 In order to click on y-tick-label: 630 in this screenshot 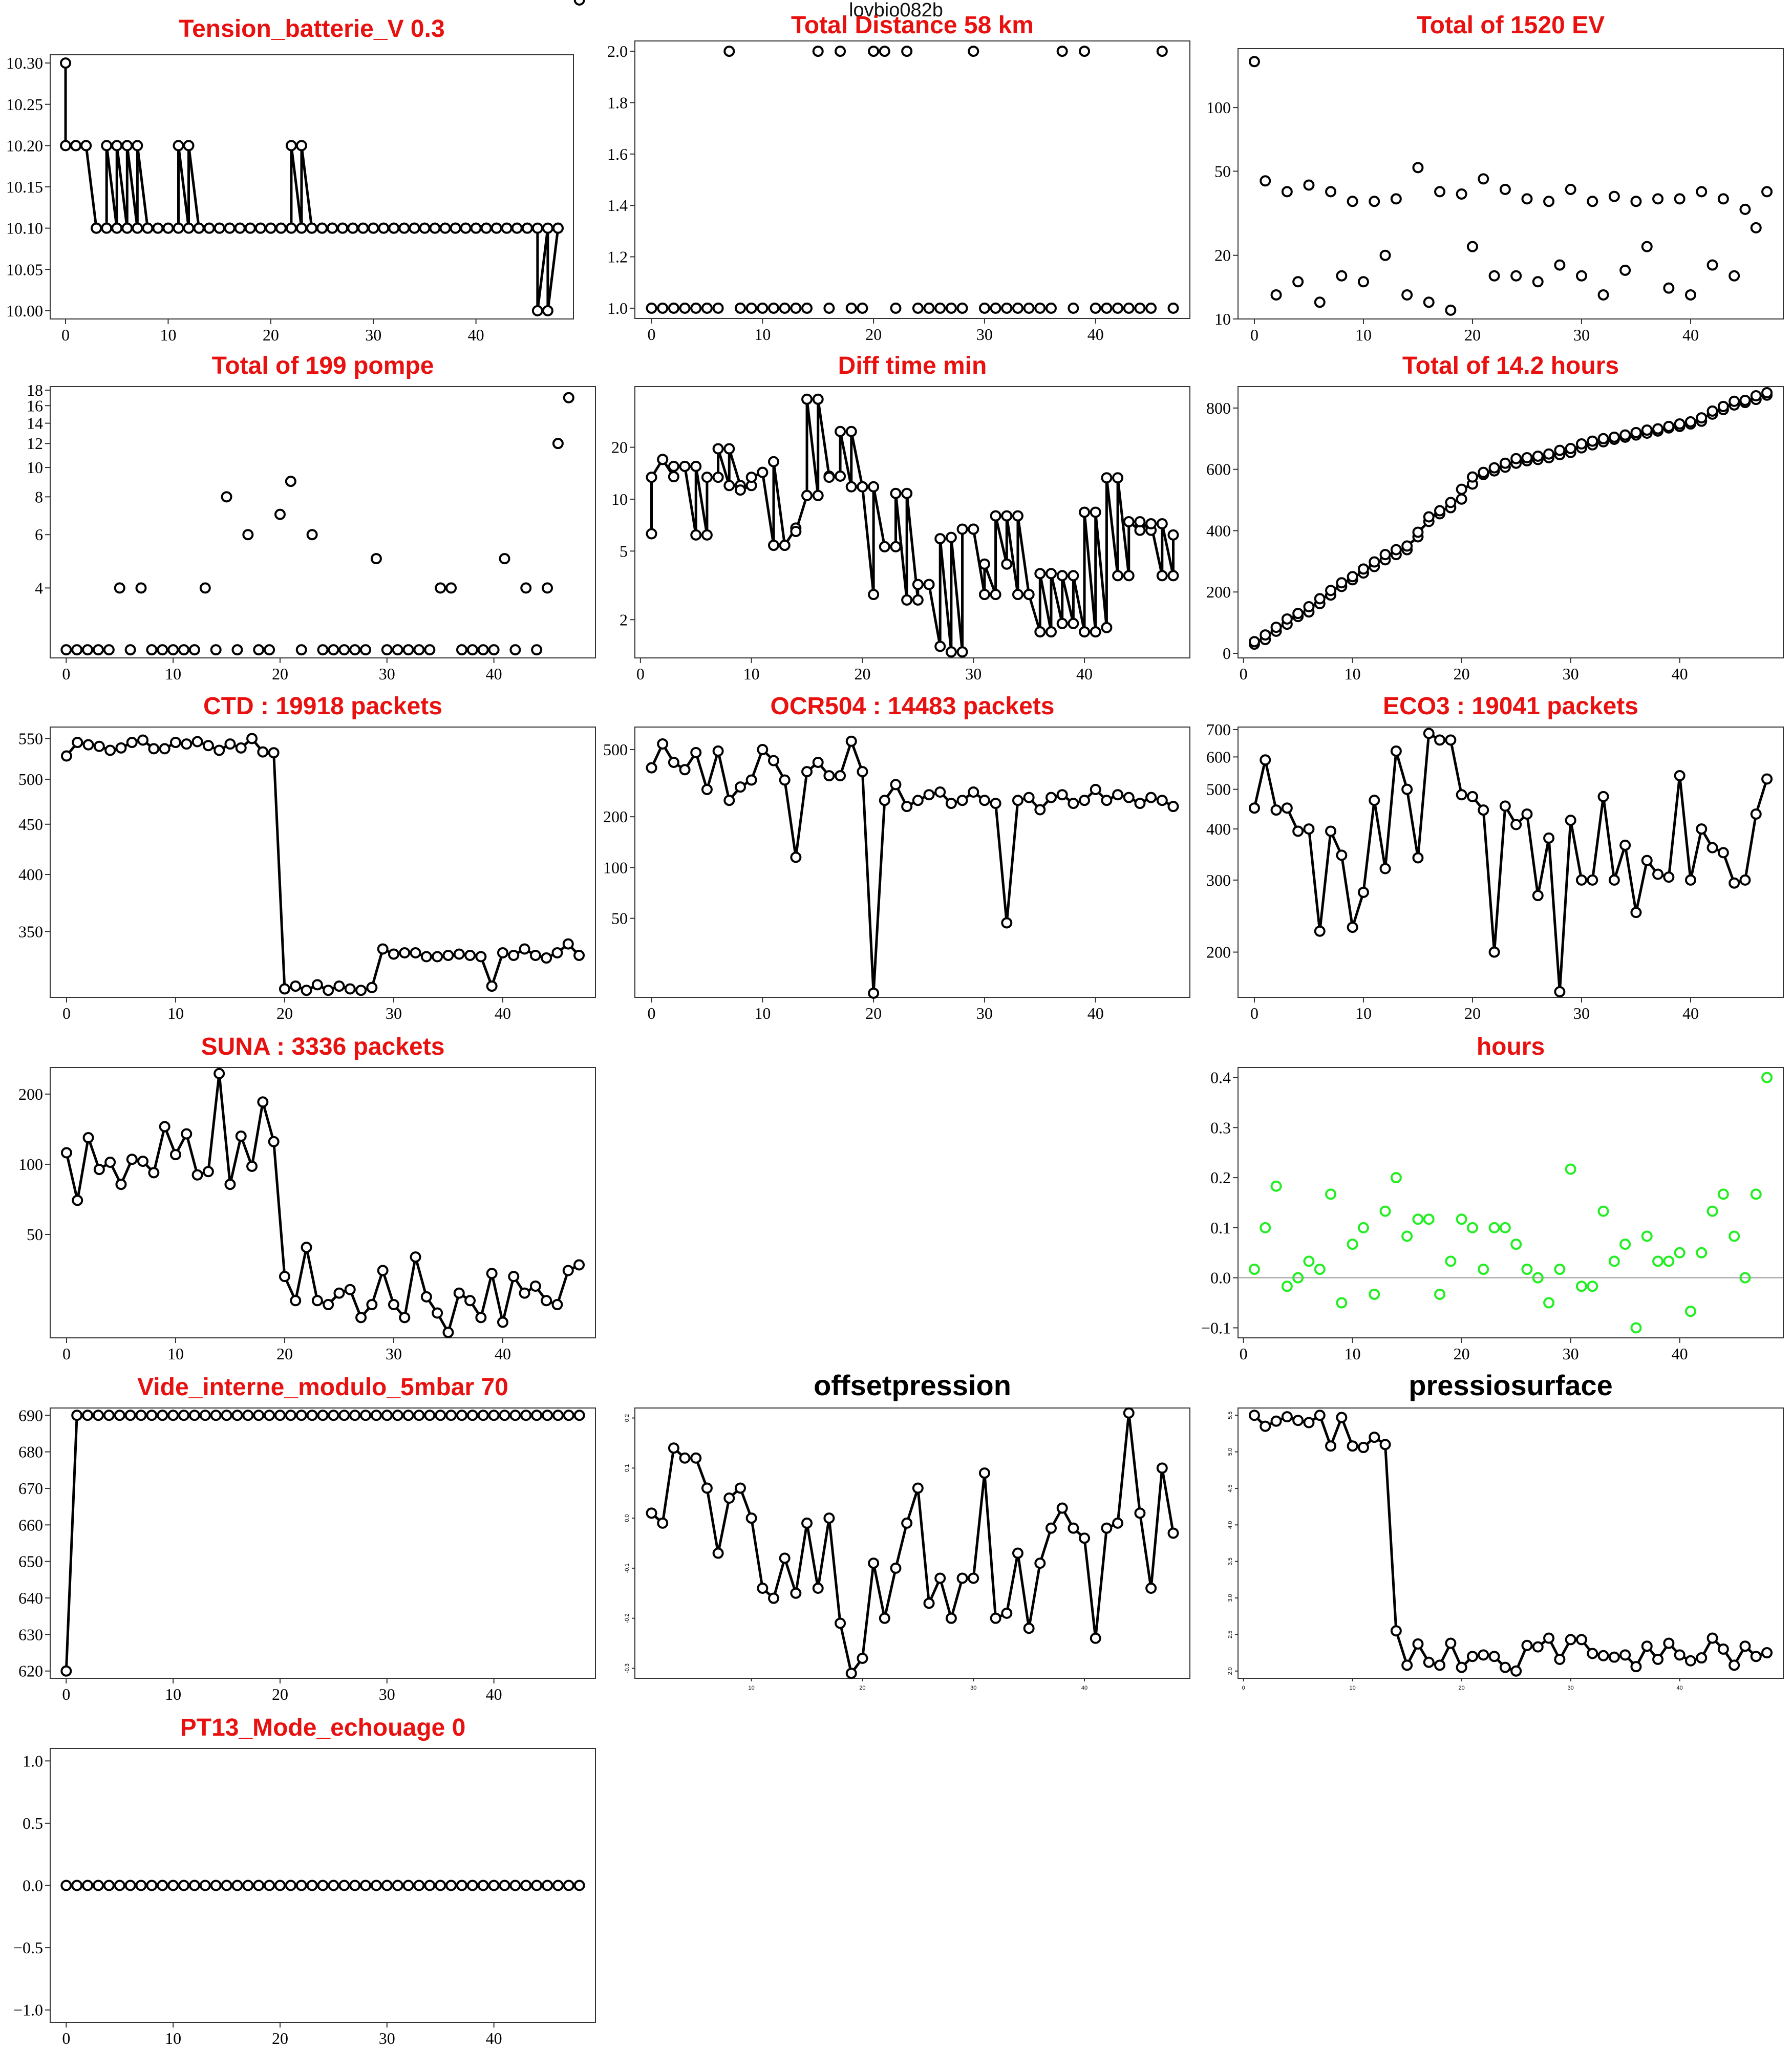, I will do `click(30, 1634)`.